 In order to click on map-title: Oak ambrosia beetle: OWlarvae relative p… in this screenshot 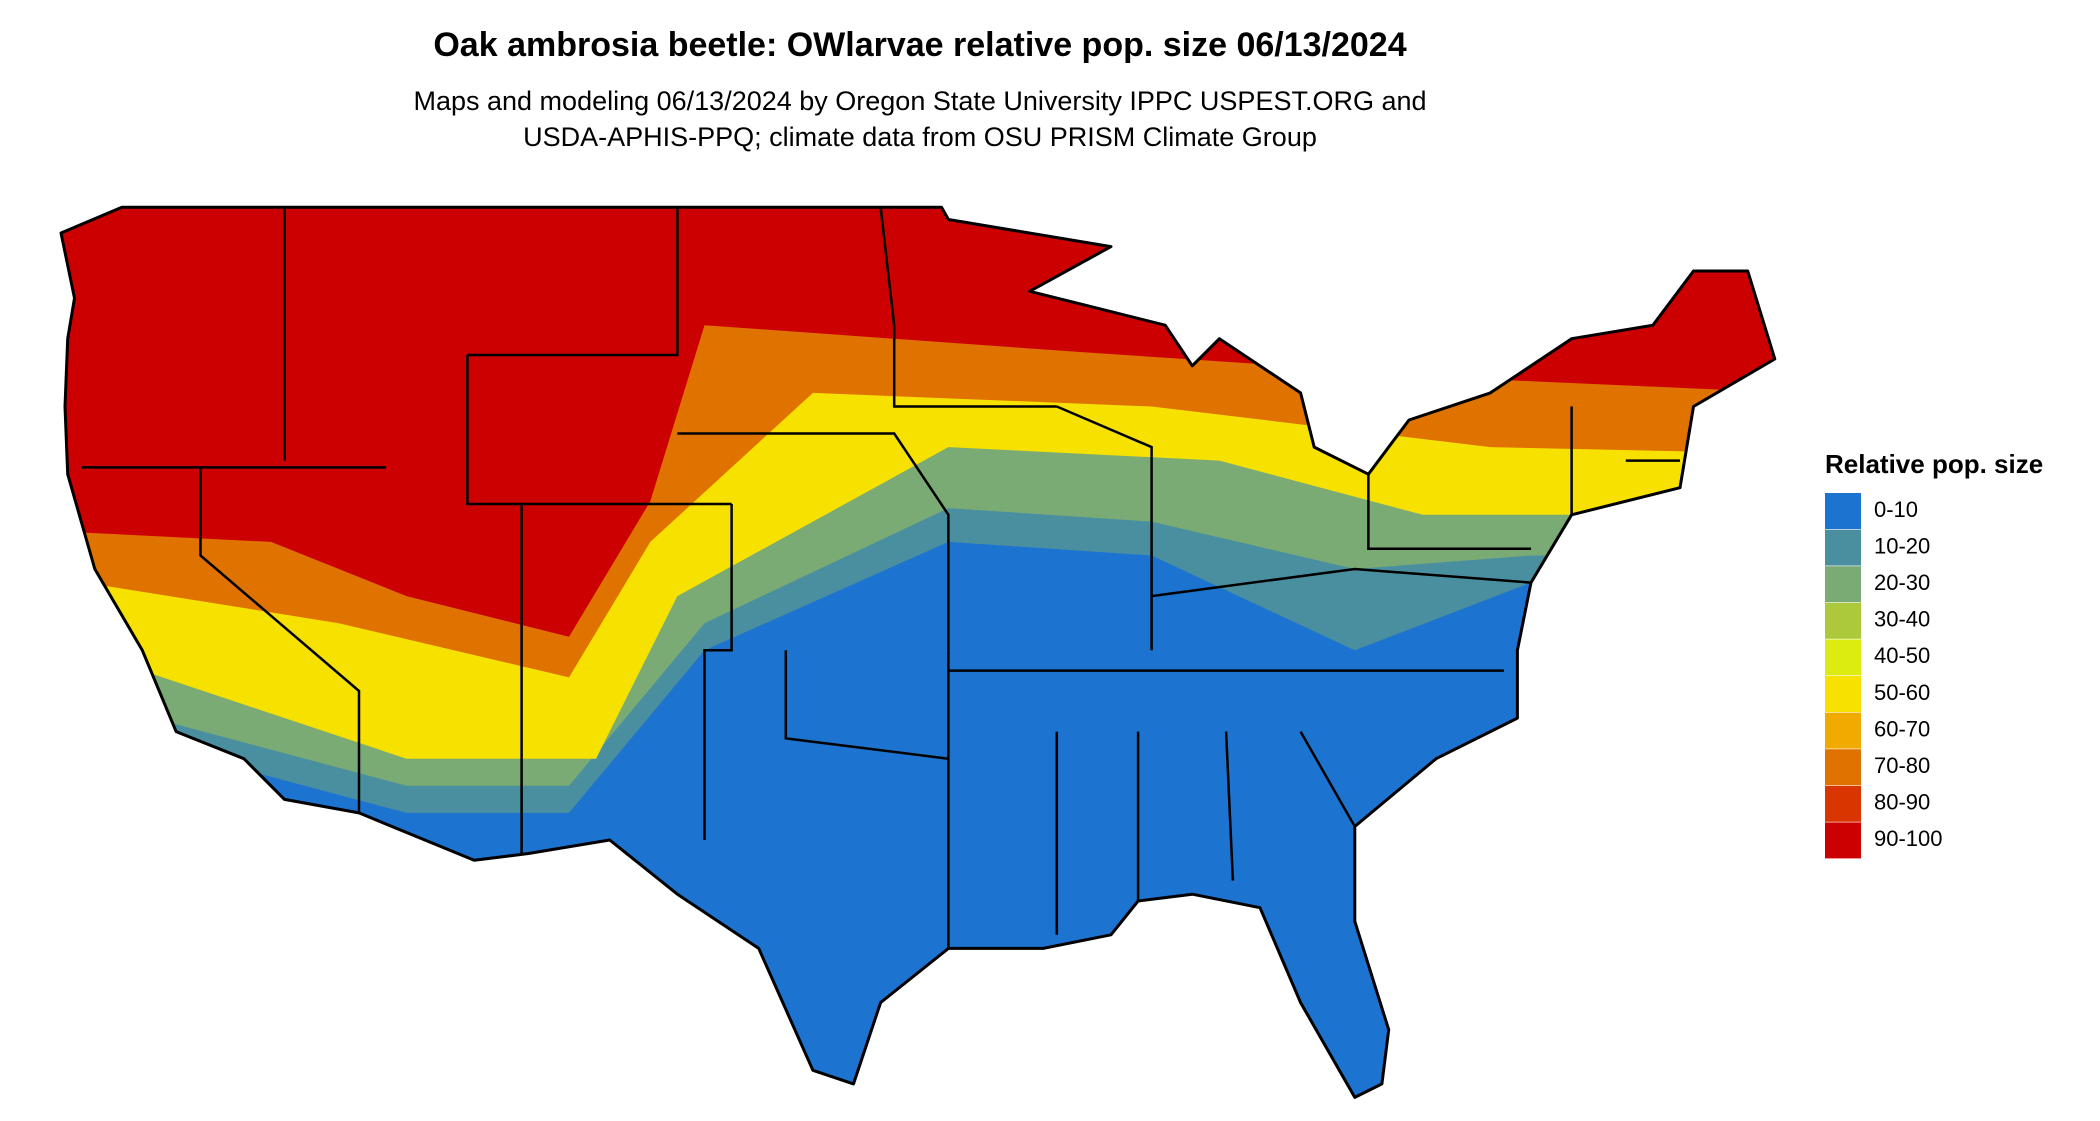, I will do `click(919, 45)`.